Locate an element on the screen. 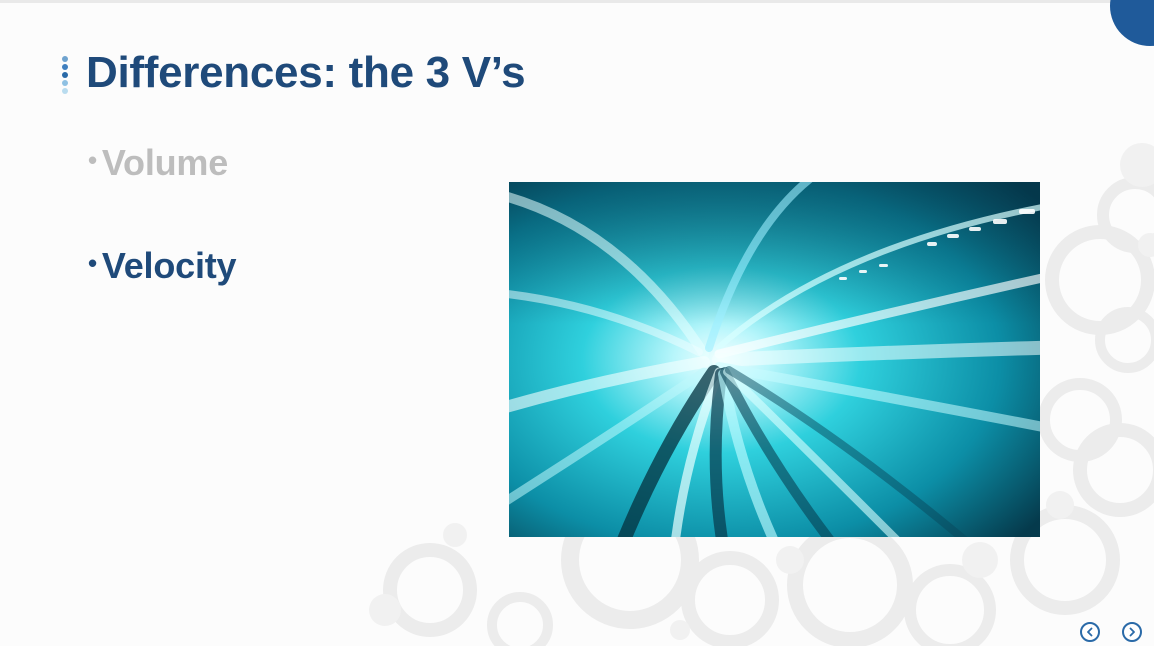  prev-slide-button is located at coordinates (1090, 632).